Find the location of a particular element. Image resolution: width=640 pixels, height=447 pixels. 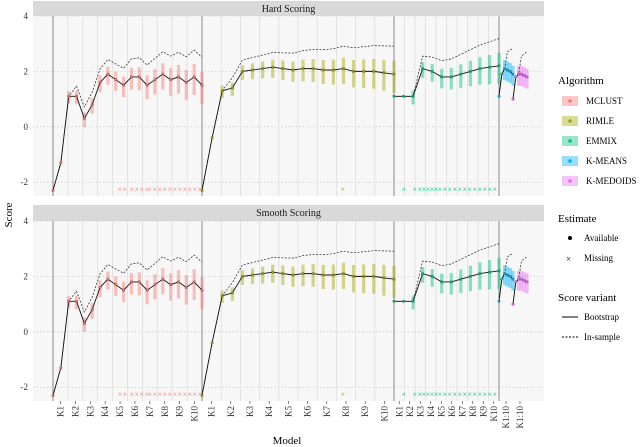

series-emmix is located at coordinates (446, 71).